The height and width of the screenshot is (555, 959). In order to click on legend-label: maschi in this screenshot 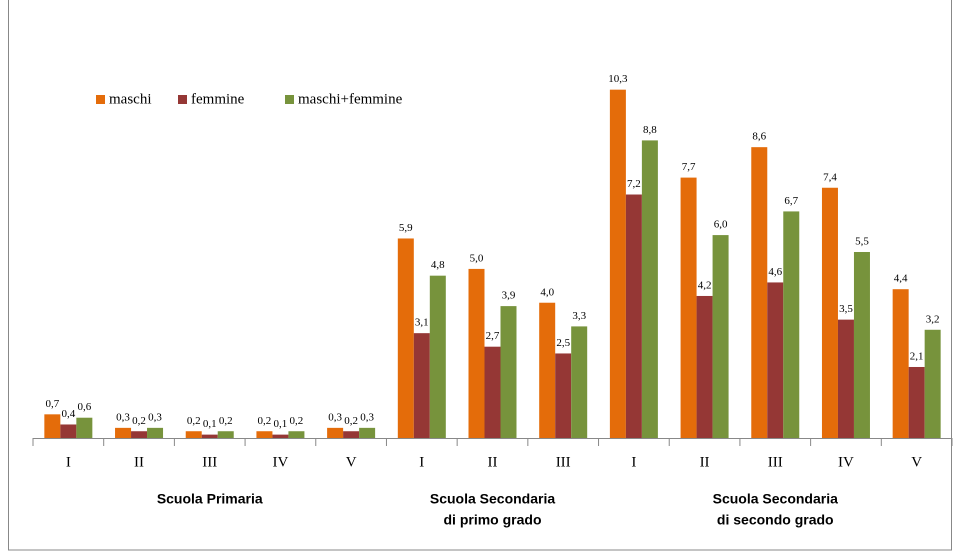, I will do `click(130, 99)`.